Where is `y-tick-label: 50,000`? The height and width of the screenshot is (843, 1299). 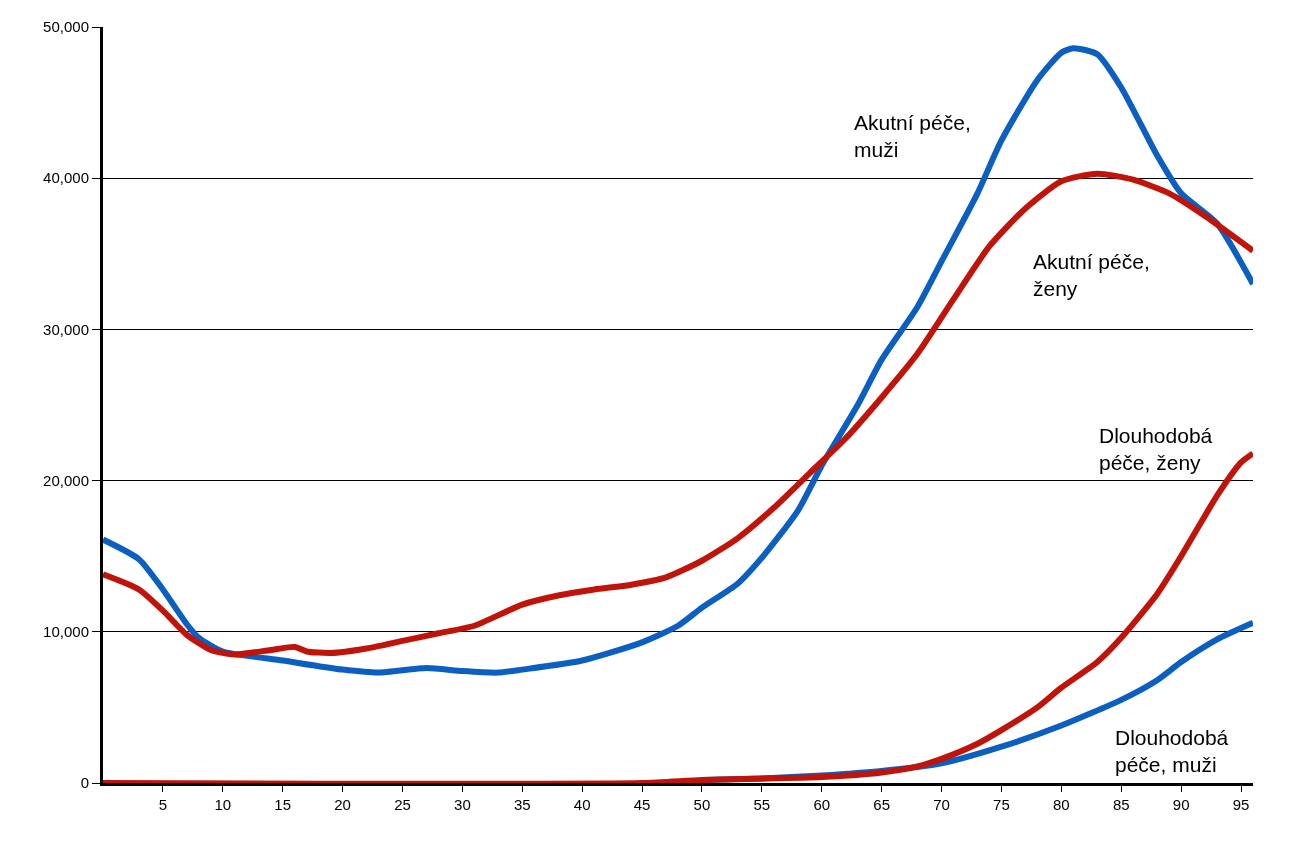 y-tick-label: 50,000 is located at coordinates (66, 27).